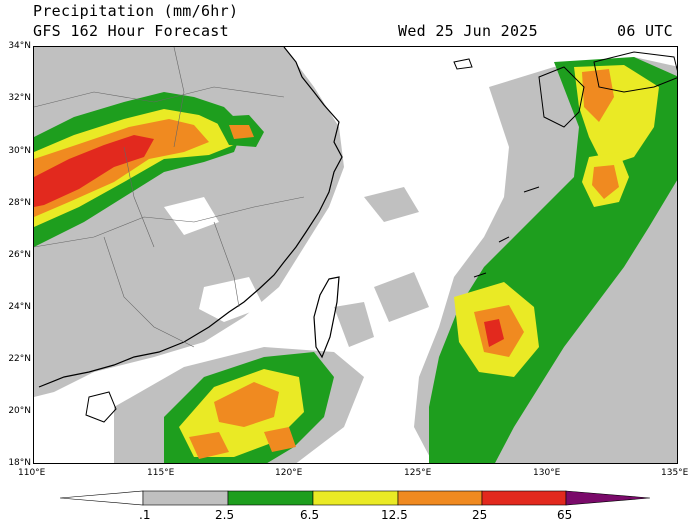 The width and height of the screenshot is (700, 525). Describe the element at coordinates (463, 64) in the screenshot. I see `jeju-outline` at that location.